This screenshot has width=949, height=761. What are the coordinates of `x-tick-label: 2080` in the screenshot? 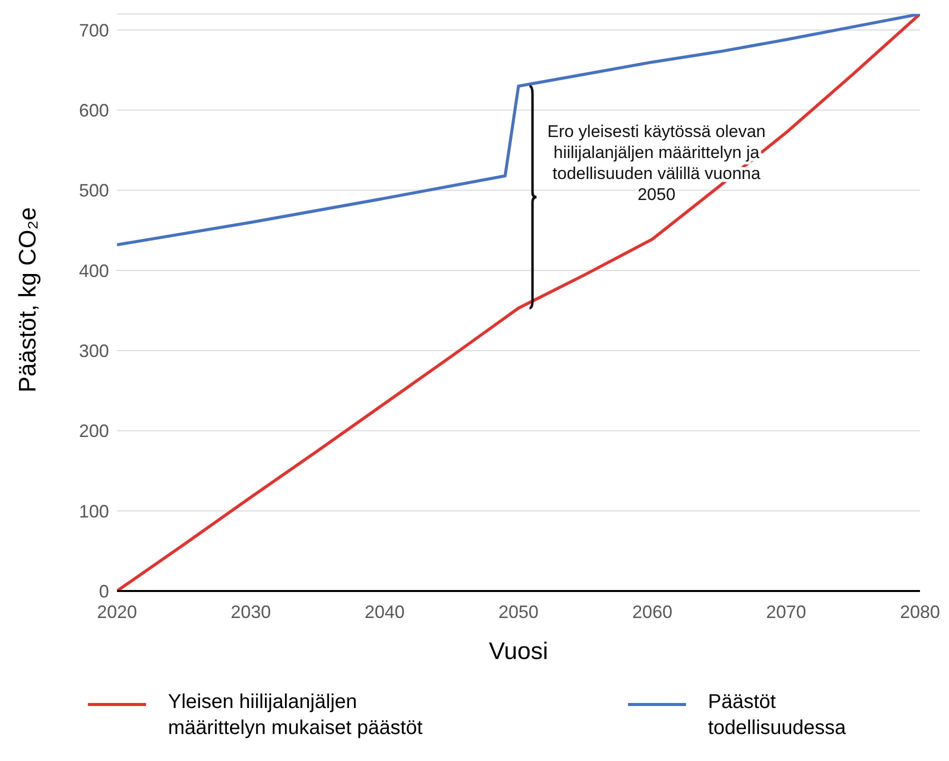 It's located at (920, 612).